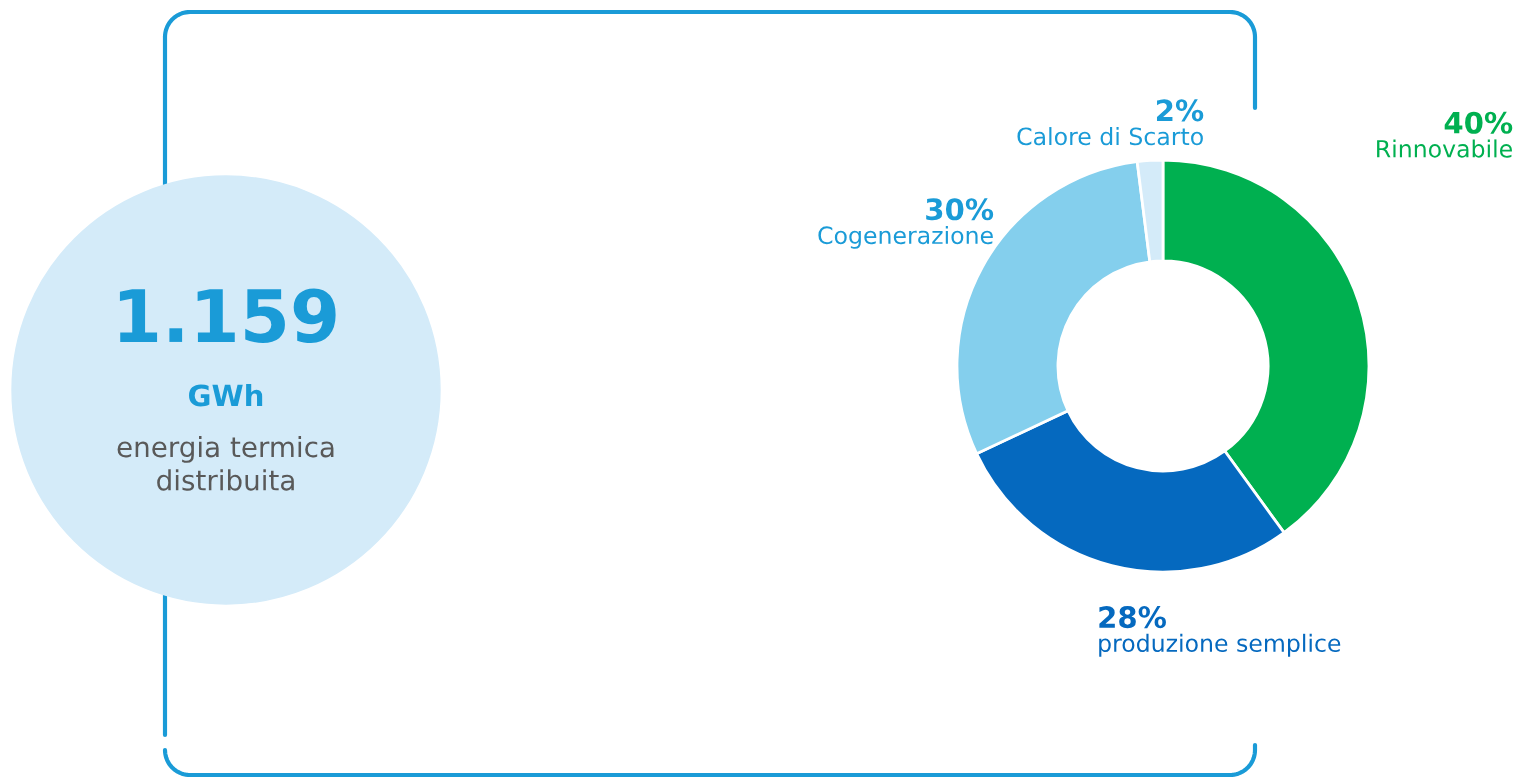 The image size is (1517, 778). Describe the element at coordinates (1220, 645) in the screenshot. I see `slice-label: produzione semplice` at that location.